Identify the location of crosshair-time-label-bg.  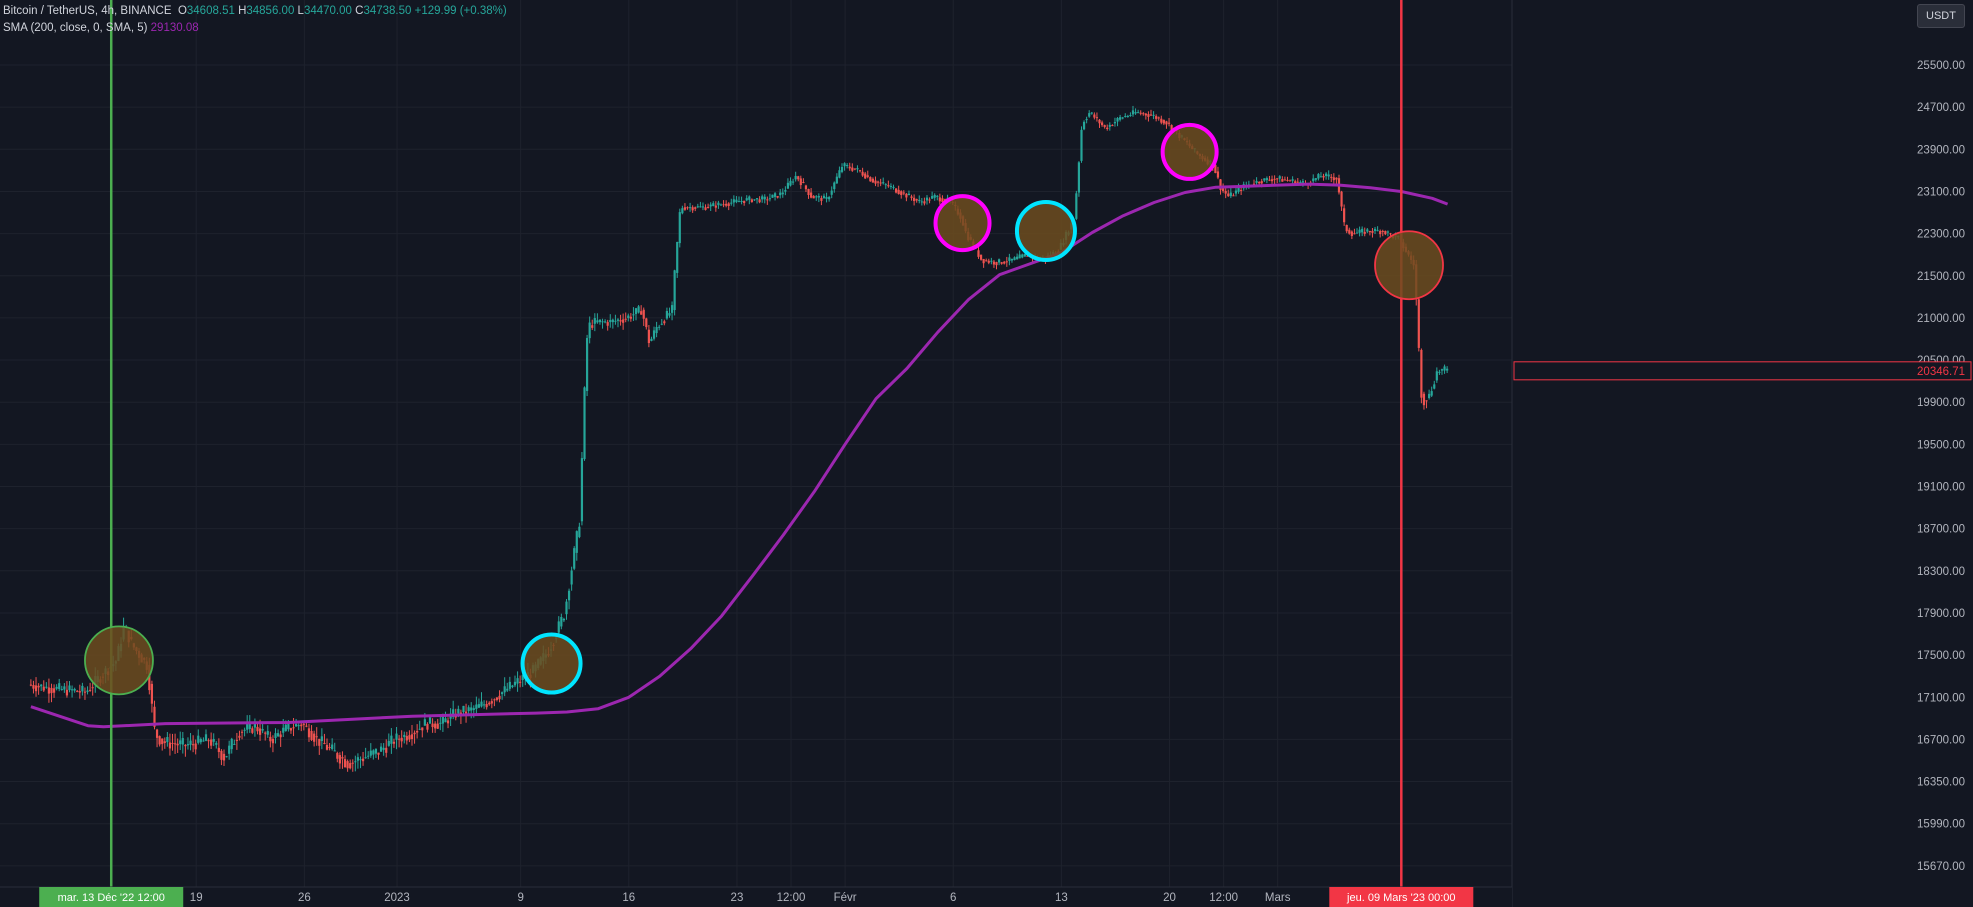
(1401, 897).